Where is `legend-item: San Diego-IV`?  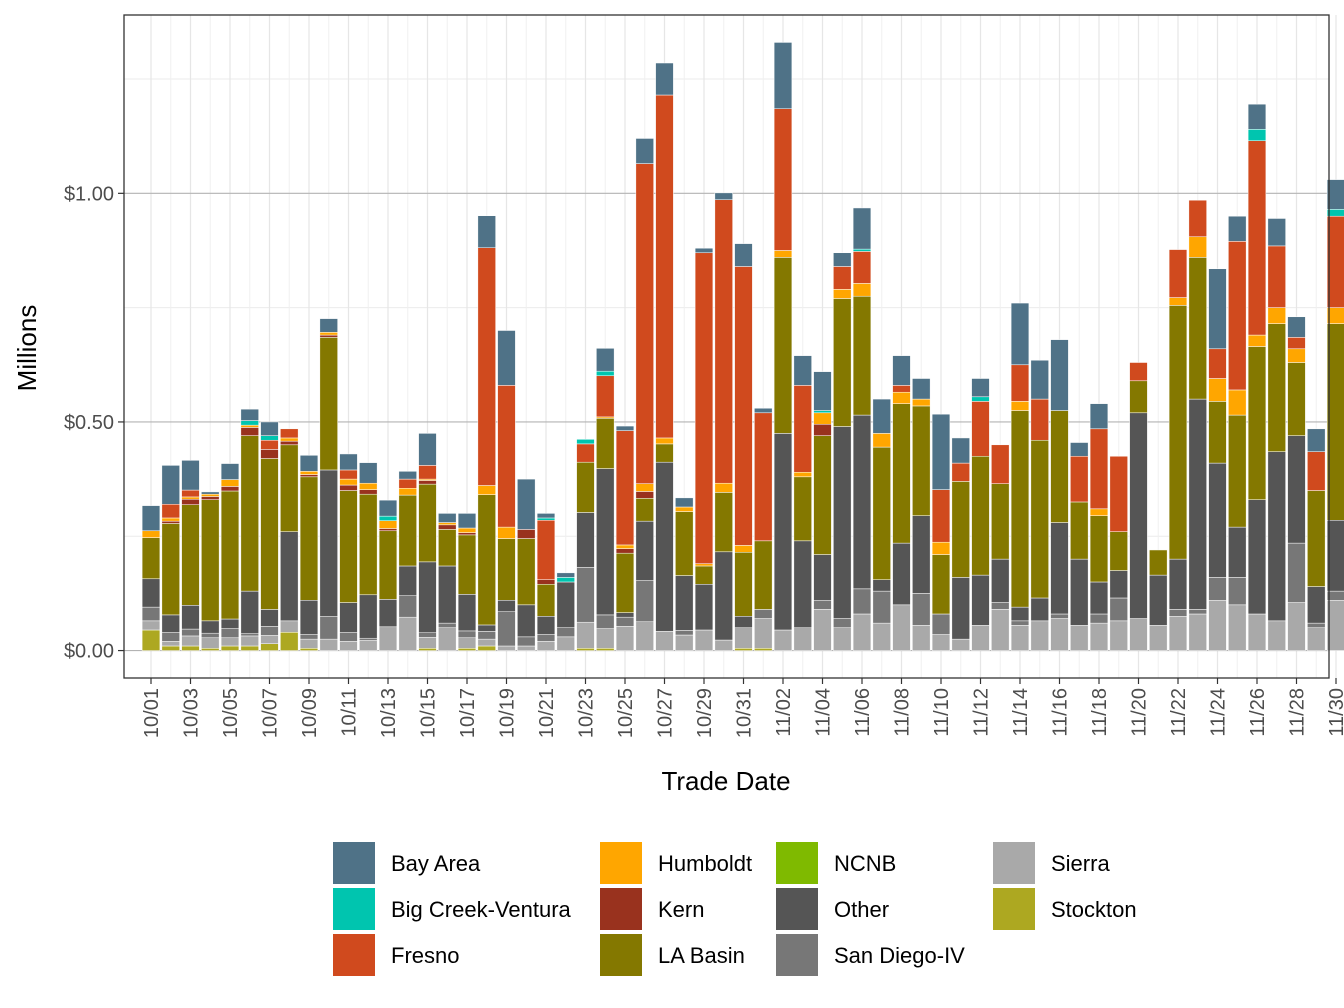 legend-item: San Diego-IV is located at coordinates (870, 955).